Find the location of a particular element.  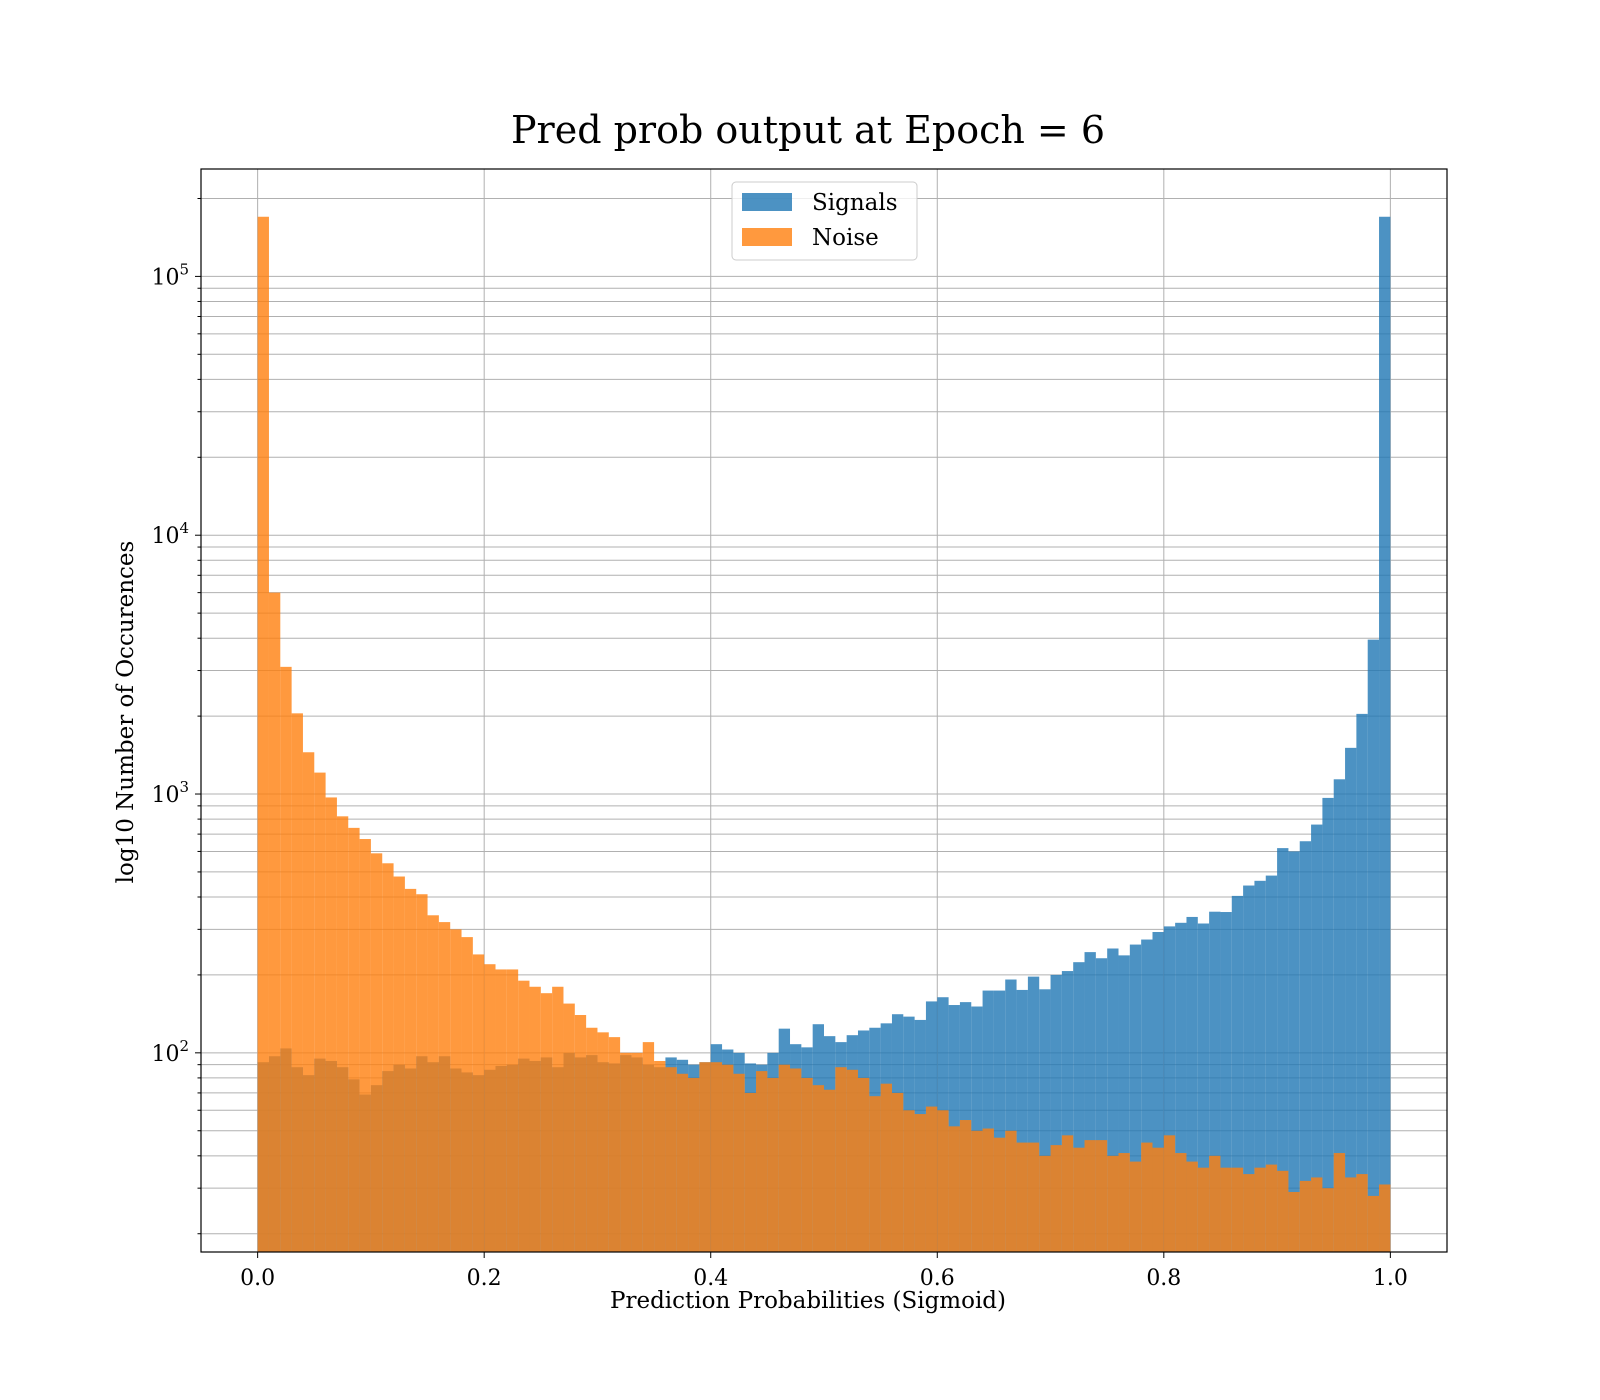

x-tick-label: 0.8 is located at coordinates (1163, 1278).